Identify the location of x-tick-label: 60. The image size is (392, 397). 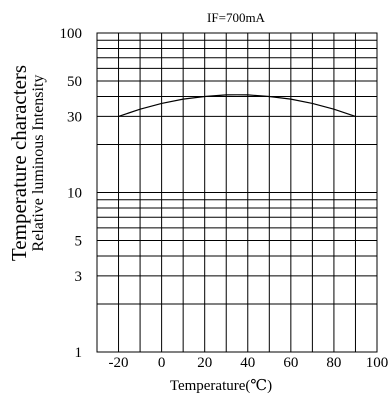
(290, 363).